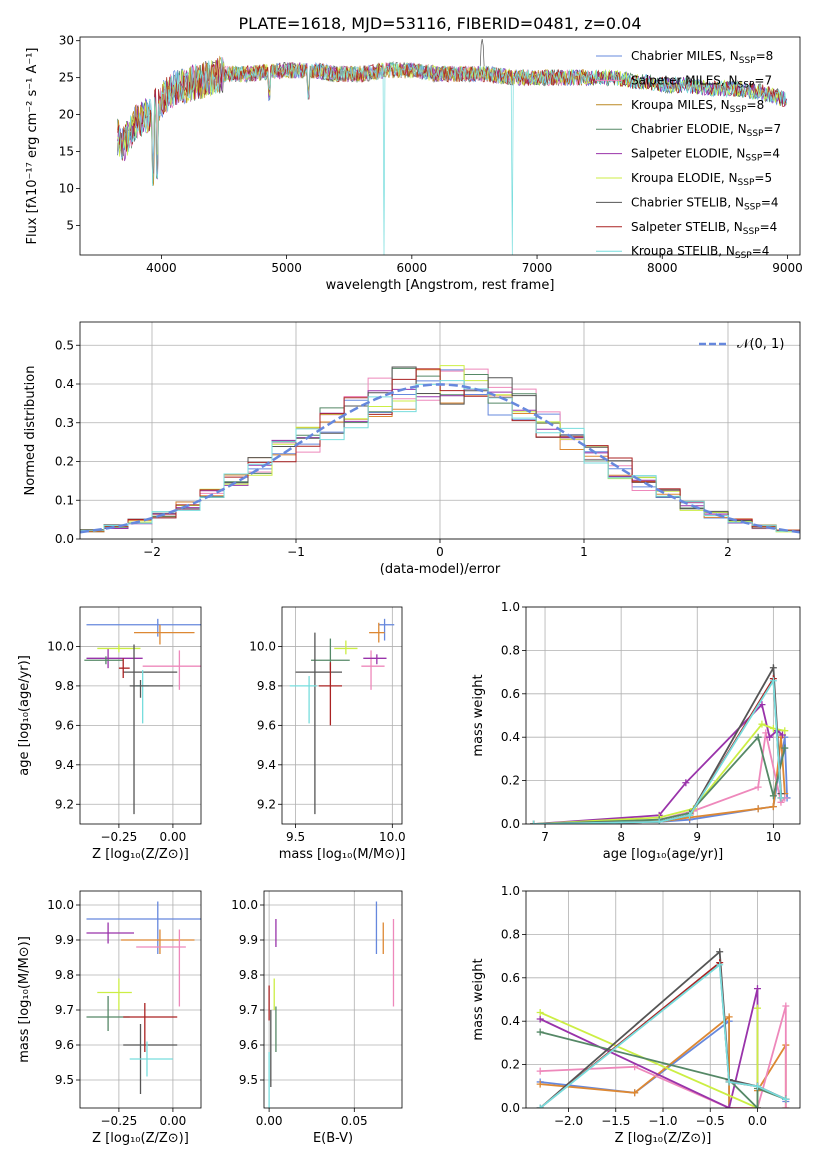 This screenshot has width=819, height=1170. What do you see at coordinates (248, 1010) in the screenshot?
I see `y-tick-label: 9.7` at bounding box center [248, 1010].